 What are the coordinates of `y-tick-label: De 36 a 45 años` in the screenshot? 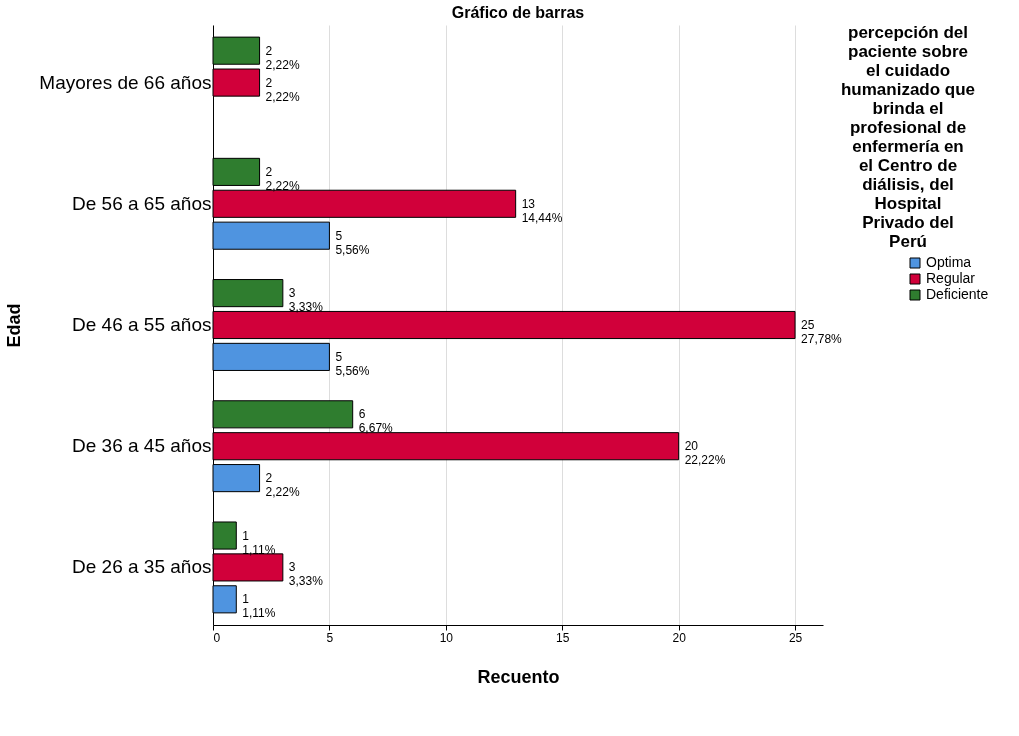 It's located at (142, 446).